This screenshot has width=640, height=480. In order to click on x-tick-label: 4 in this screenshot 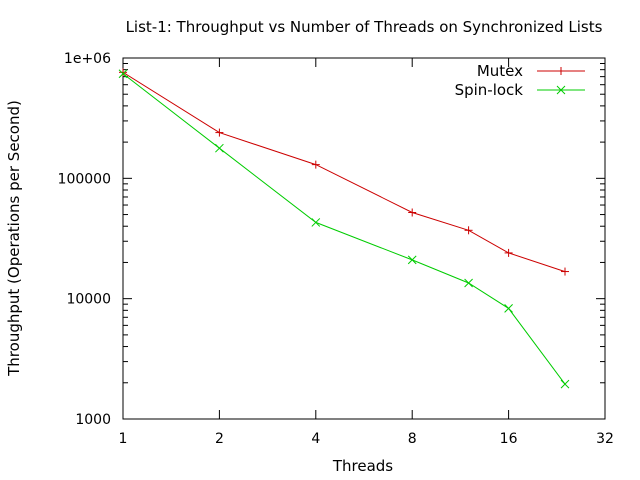, I will do `click(315, 439)`.